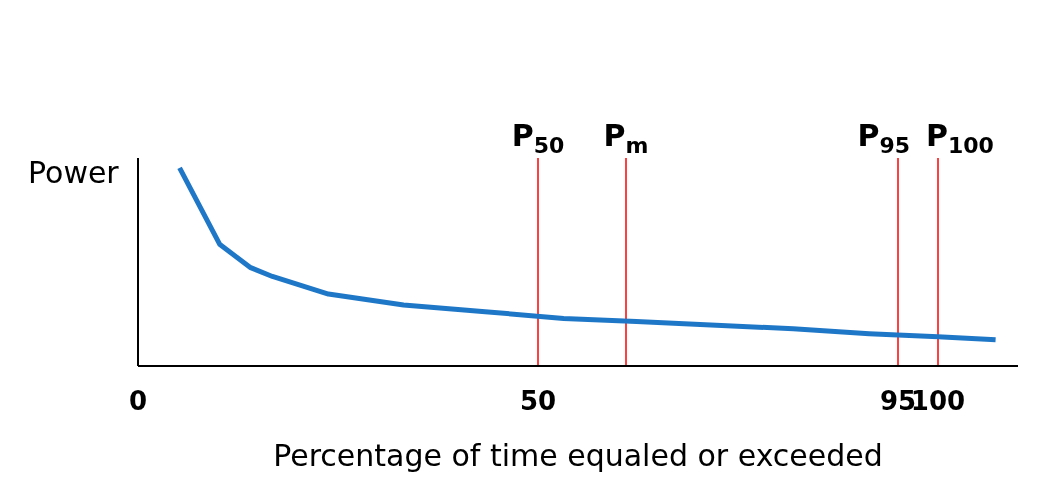  I want to click on ref-line-label: P$_{95}$, so click(883, 138).